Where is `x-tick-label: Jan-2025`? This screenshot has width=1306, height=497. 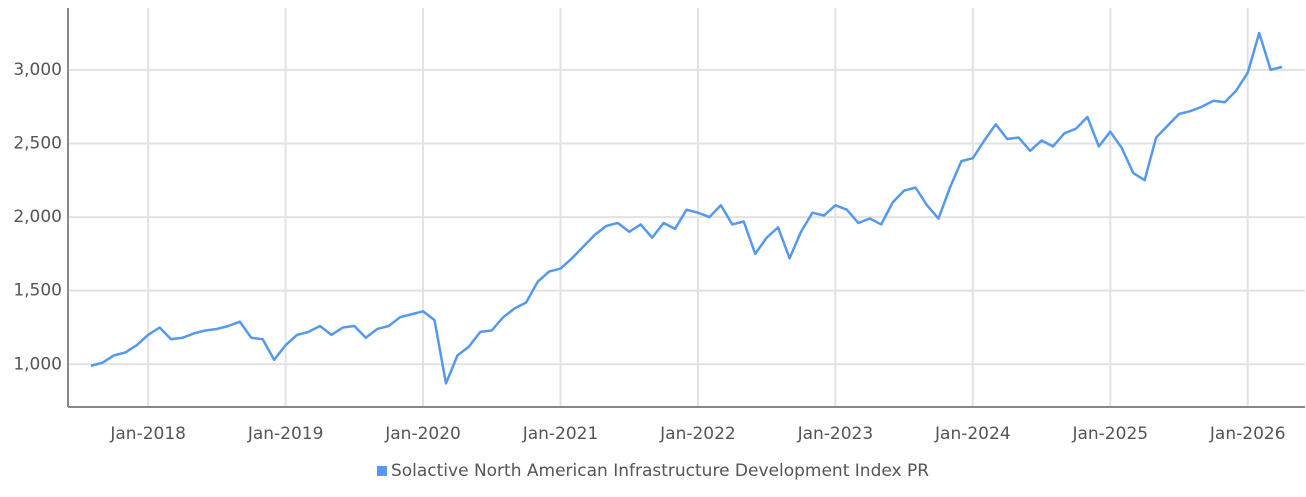 x-tick-label: Jan-2025 is located at coordinates (1109, 434).